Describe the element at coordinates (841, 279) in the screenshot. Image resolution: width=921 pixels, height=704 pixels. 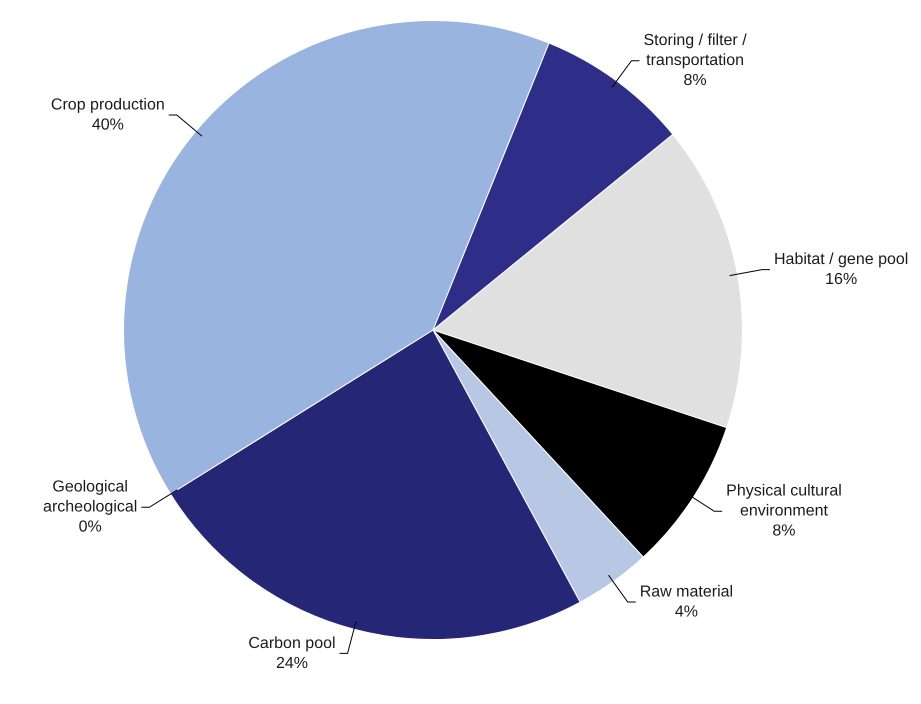
I see `data-label: 16%` at that location.